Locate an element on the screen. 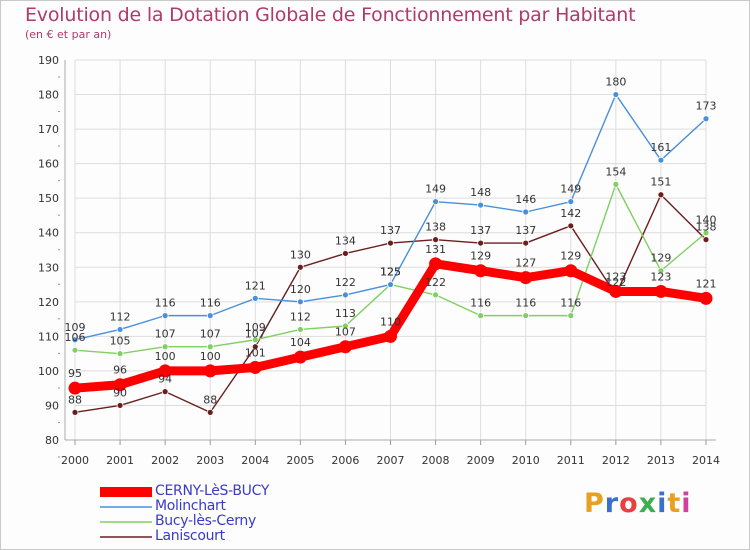 The image size is (750, 550). data-label: 106 is located at coordinates (75, 337).